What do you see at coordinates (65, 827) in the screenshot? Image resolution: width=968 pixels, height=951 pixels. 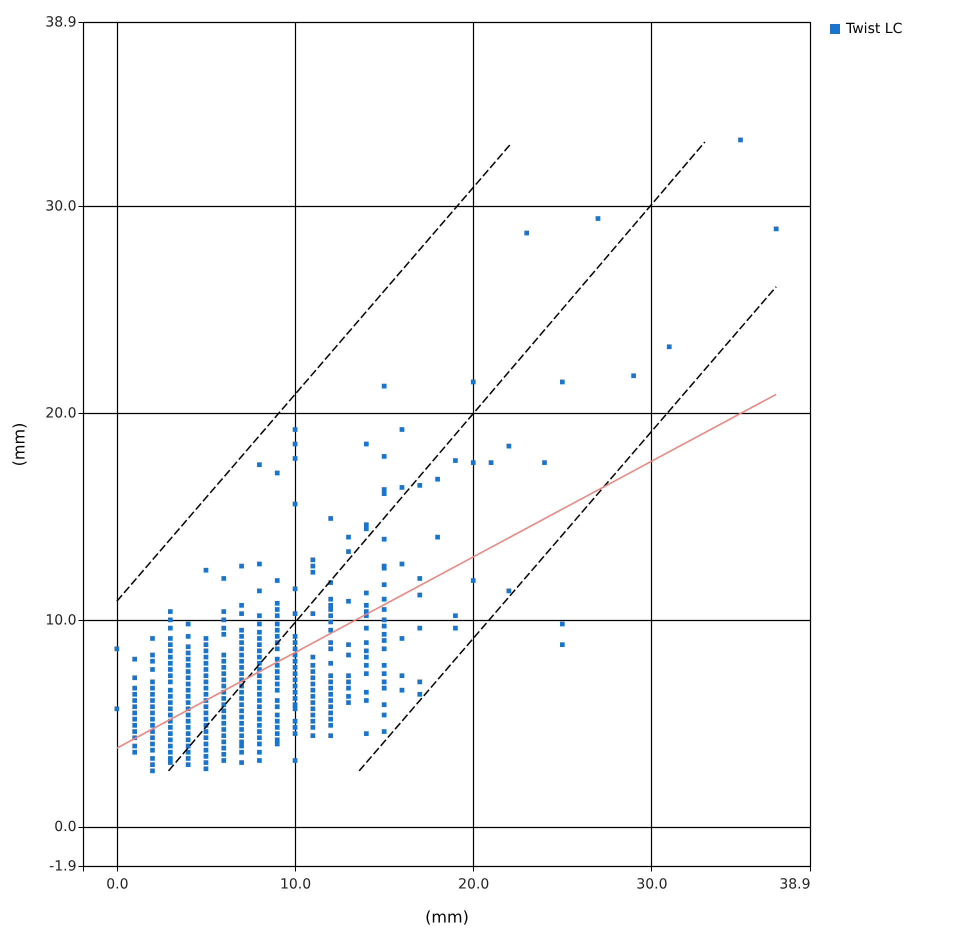 I see `y-tick-label: 0.0` at bounding box center [65, 827].